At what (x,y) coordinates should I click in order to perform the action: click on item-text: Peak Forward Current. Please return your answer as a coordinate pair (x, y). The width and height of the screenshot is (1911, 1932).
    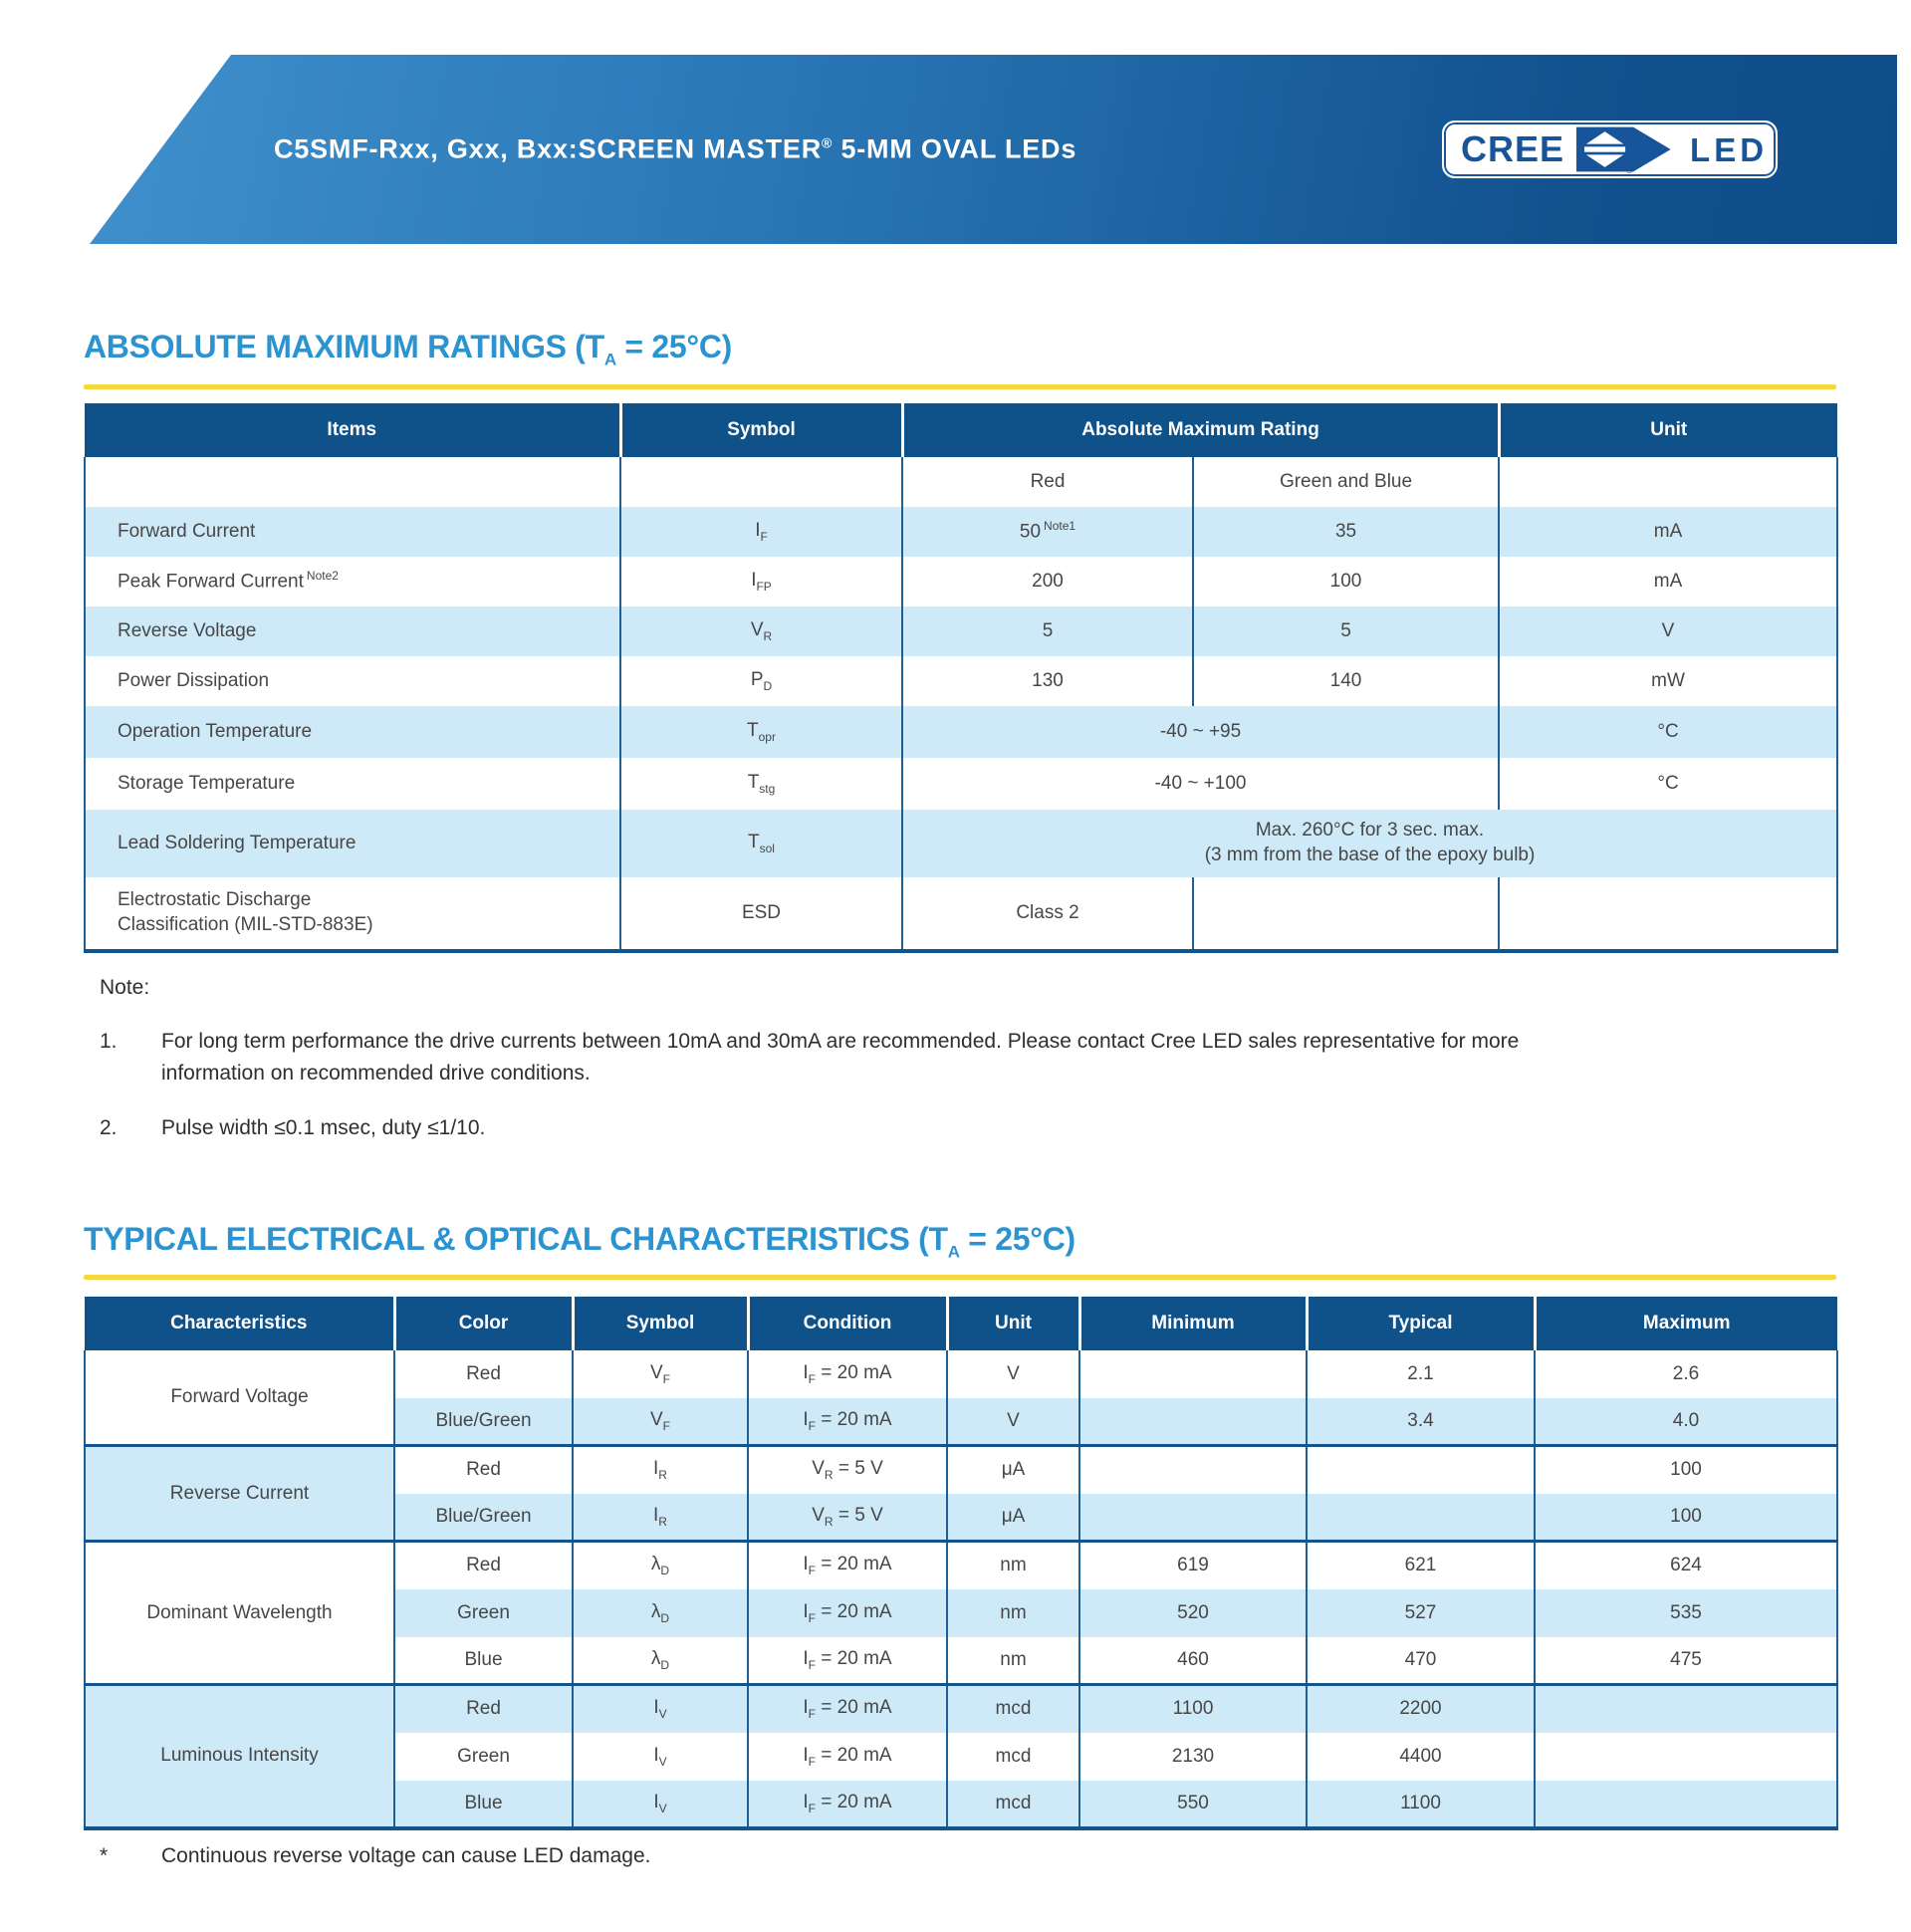
    Looking at the image, I should click on (211, 582).